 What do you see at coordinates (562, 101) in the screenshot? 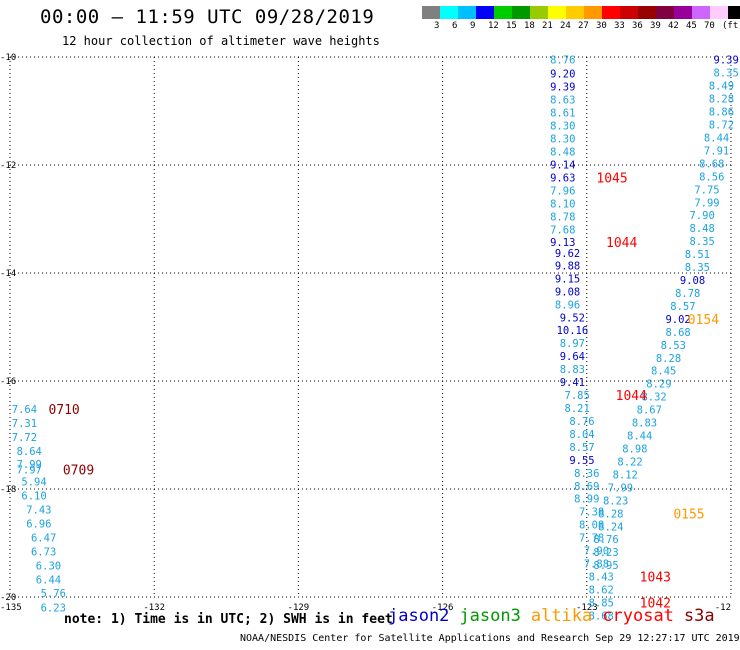
I see `wave-height-value: 8.63` at bounding box center [562, 101].